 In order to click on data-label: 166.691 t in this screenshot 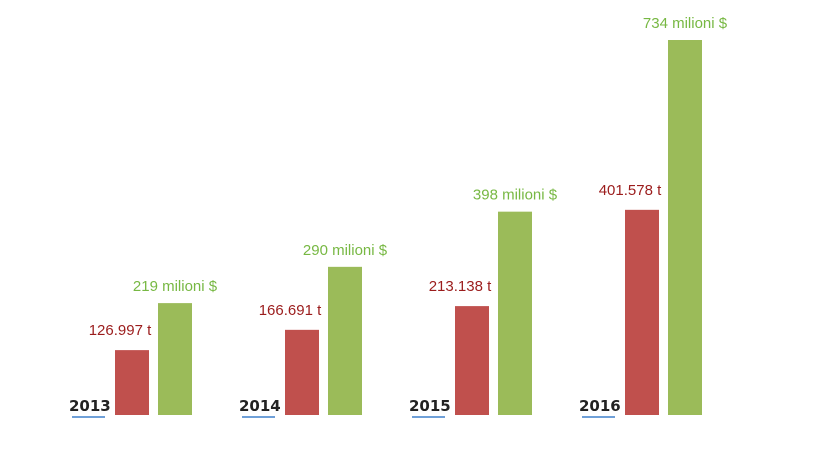, I will do `click(290, 310)`.